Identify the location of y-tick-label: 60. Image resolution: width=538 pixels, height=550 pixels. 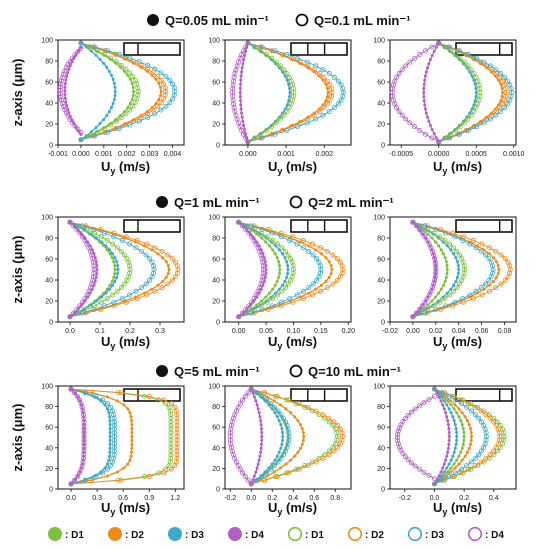
(216, 428).